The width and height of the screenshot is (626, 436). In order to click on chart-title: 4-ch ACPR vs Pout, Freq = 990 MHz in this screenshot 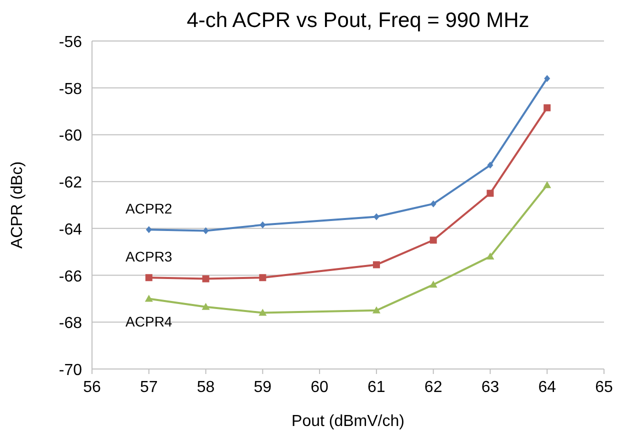, I will do `click(358, 20)`.